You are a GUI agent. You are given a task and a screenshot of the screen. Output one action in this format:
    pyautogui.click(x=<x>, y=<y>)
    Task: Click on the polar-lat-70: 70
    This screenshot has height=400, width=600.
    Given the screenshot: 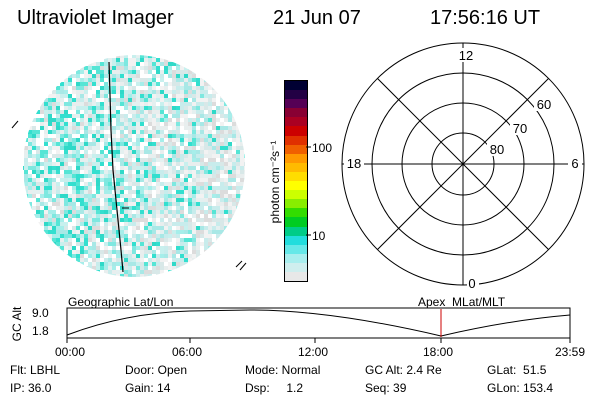 What is the action you would take?
    pyautogui.click(x=520, y=128)
    